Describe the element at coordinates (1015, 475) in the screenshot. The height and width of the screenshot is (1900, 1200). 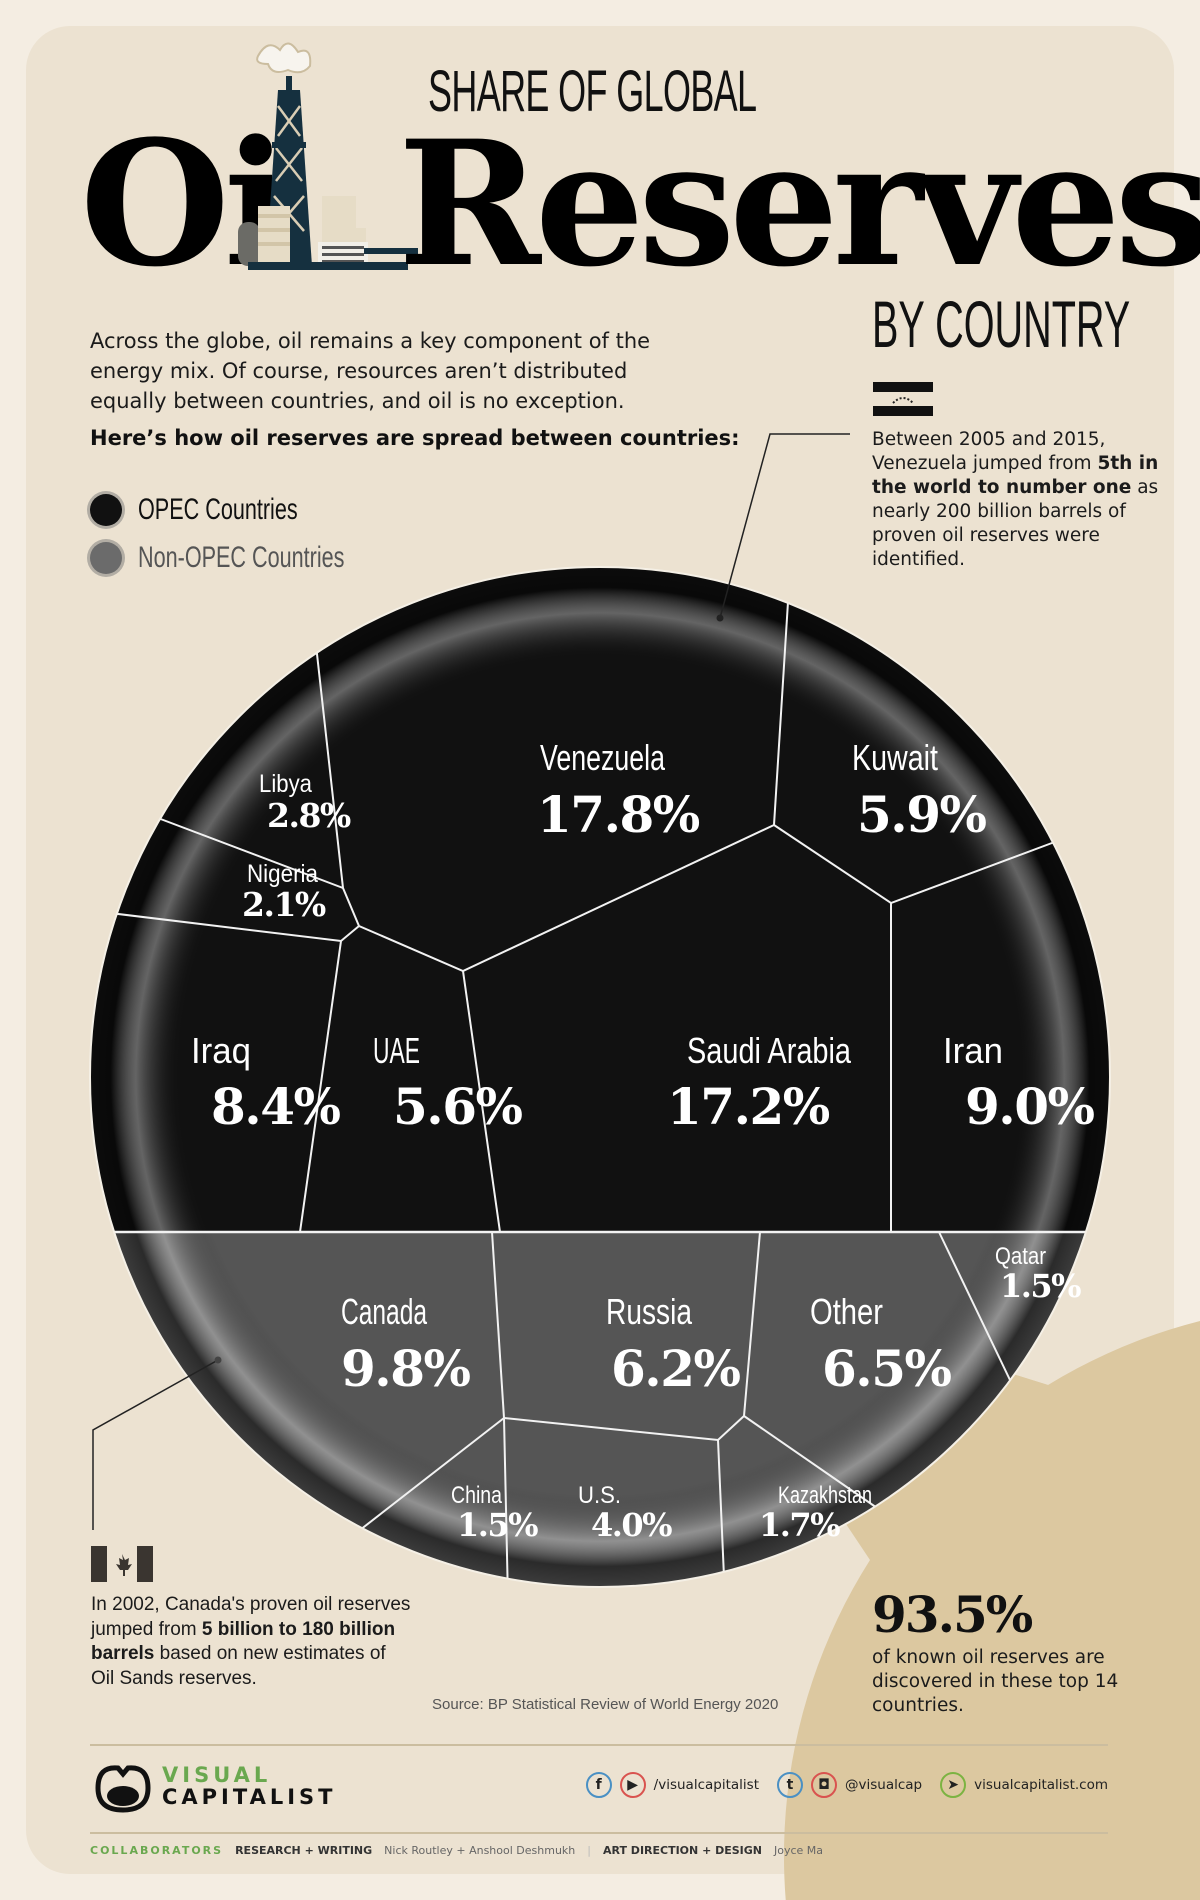
I see `callout-highlight: 5th in the world to number one` at that location.